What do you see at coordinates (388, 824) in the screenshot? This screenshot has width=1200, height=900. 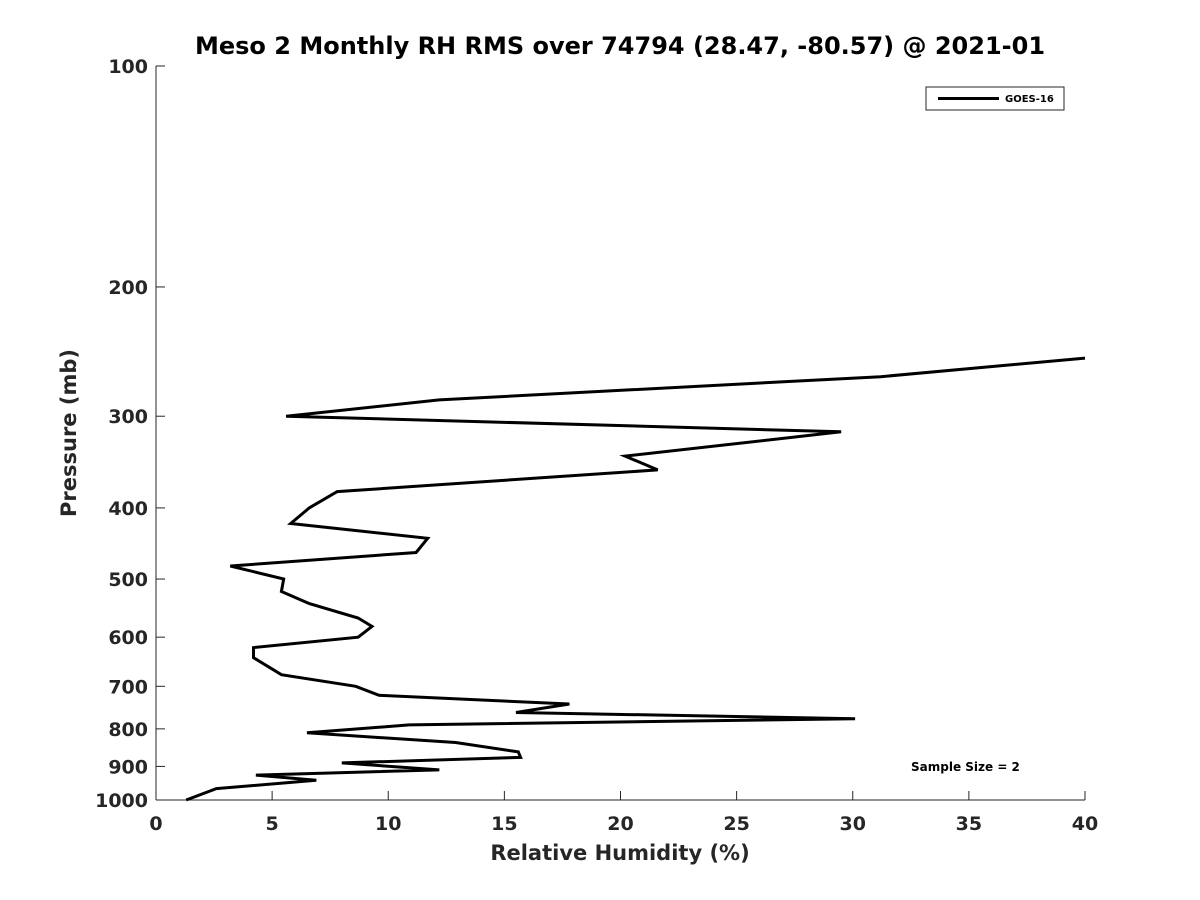 I see `x-tick-label: 10` at bounding box center [388, 824].